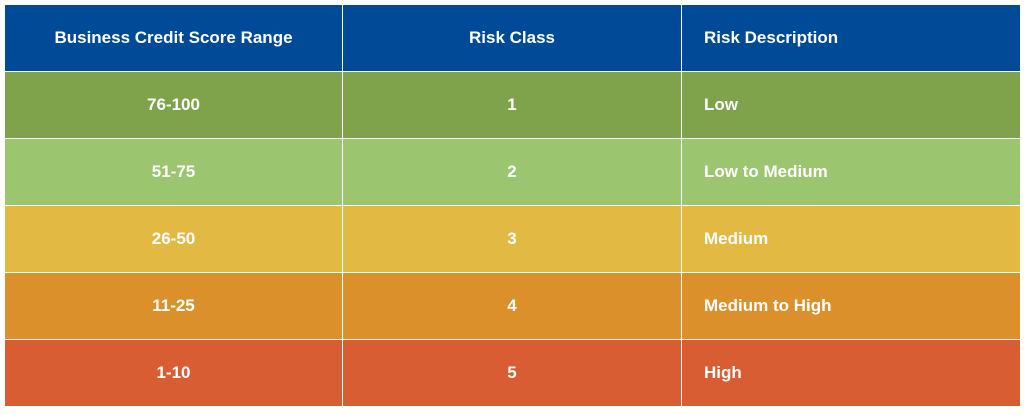 This screenshot has width=1024, height=415. Describe the element at coordinates (851, 239) in the screenshot. I see `table-cell: Medium` at that location.